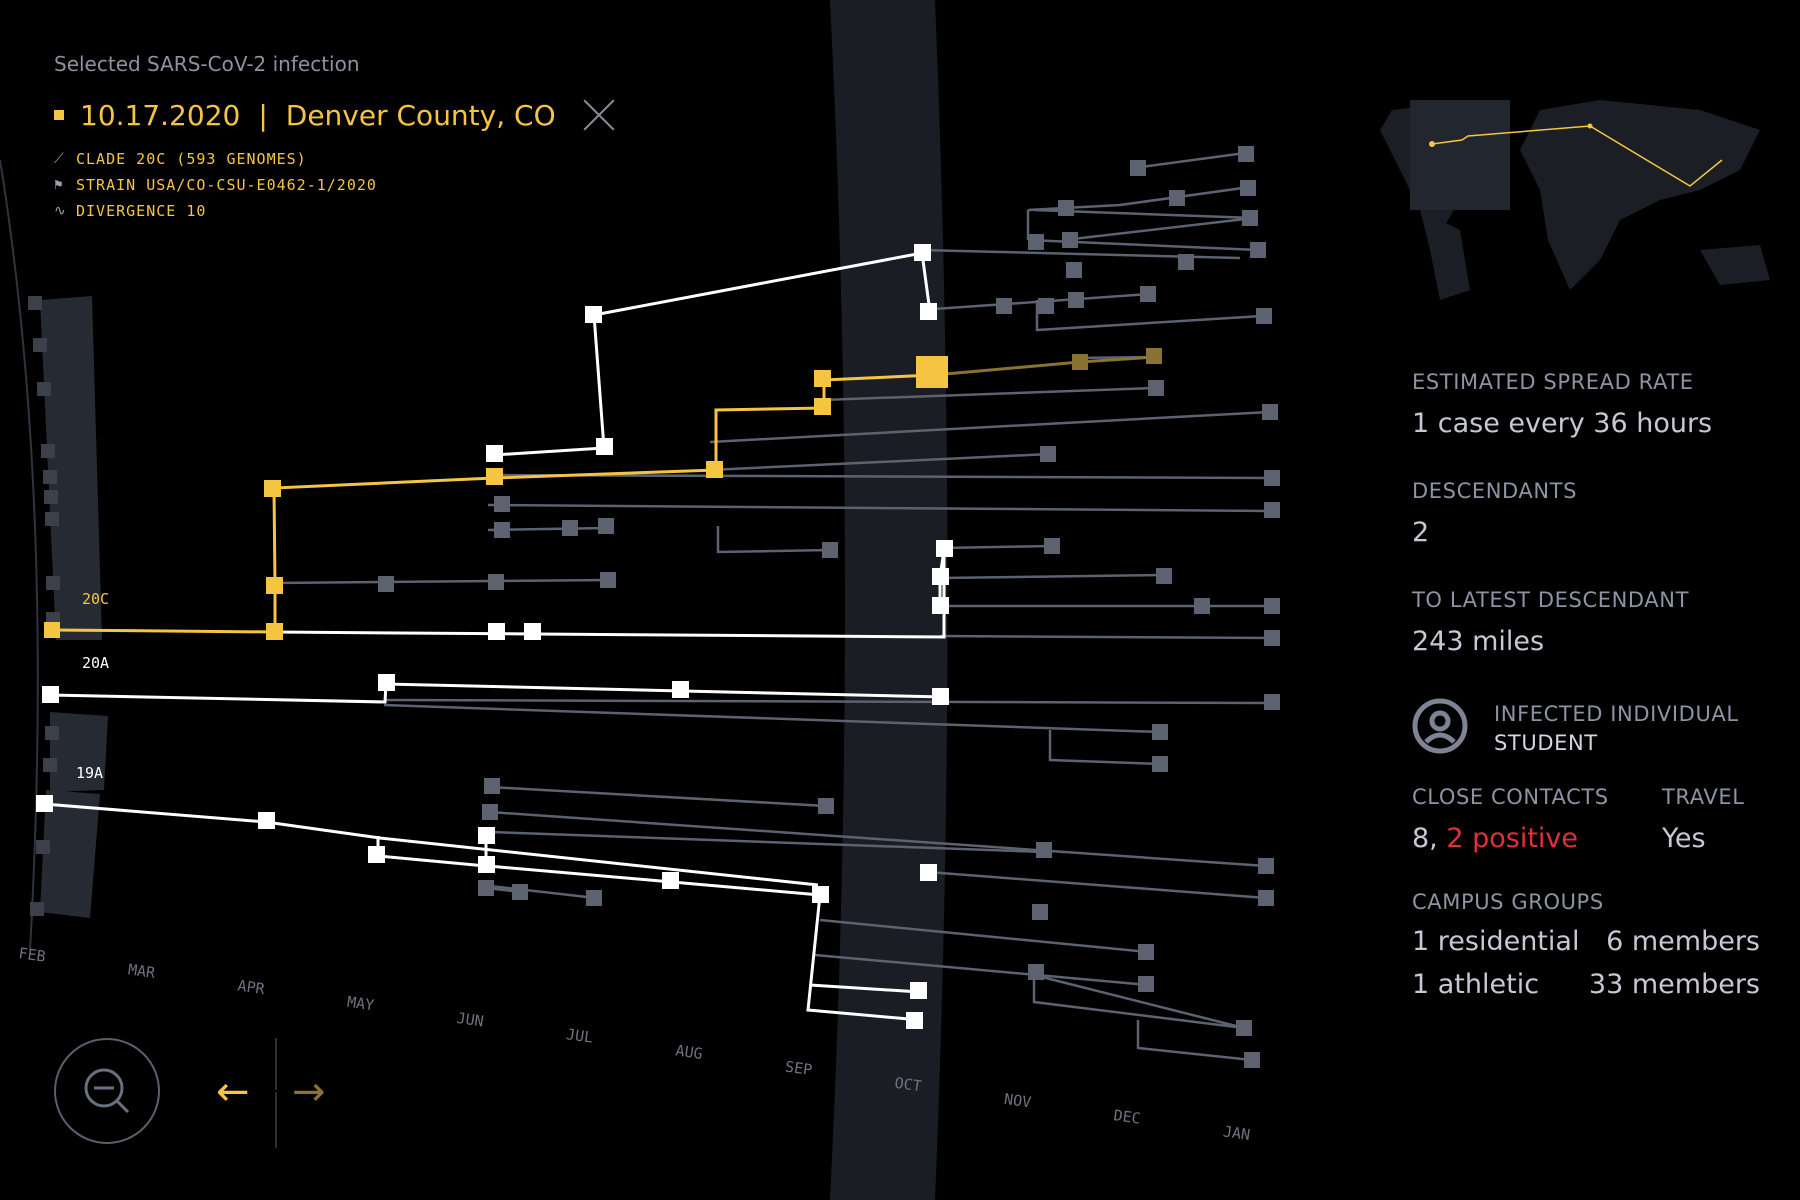 The image size is (1800, 1200). I want to click on travel-label: TRAVEL, so click(1703, 797).